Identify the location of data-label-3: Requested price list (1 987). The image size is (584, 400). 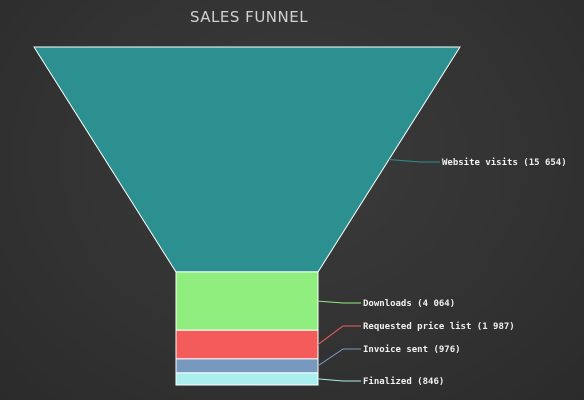
(439, 326).